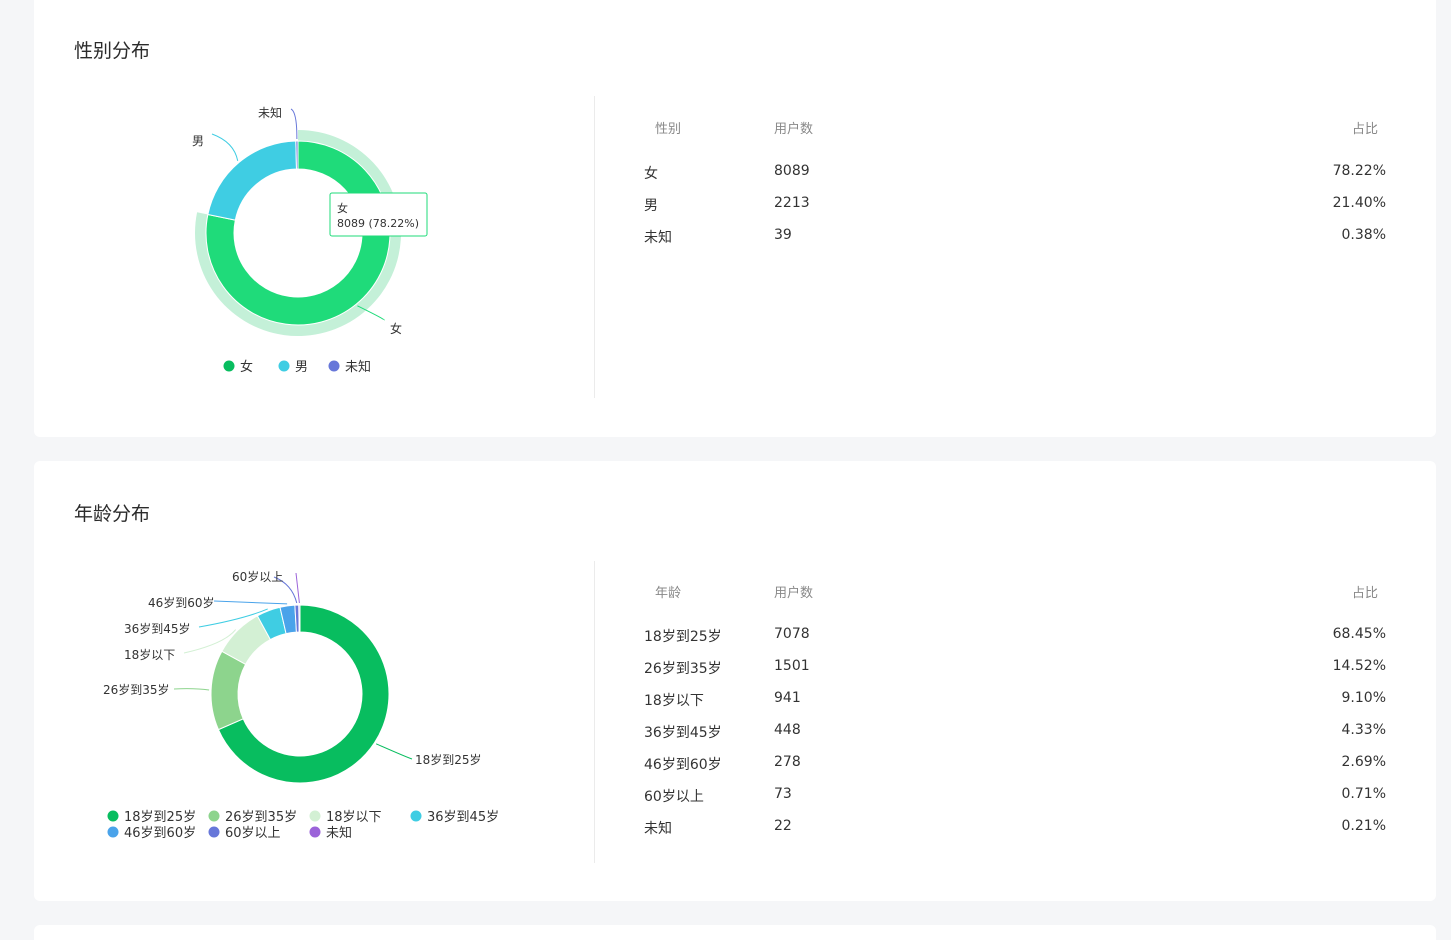  Describe the element at coordinates (261, 817) in the screenshot. I see `legend-label: 26岁到35岁` at that location.